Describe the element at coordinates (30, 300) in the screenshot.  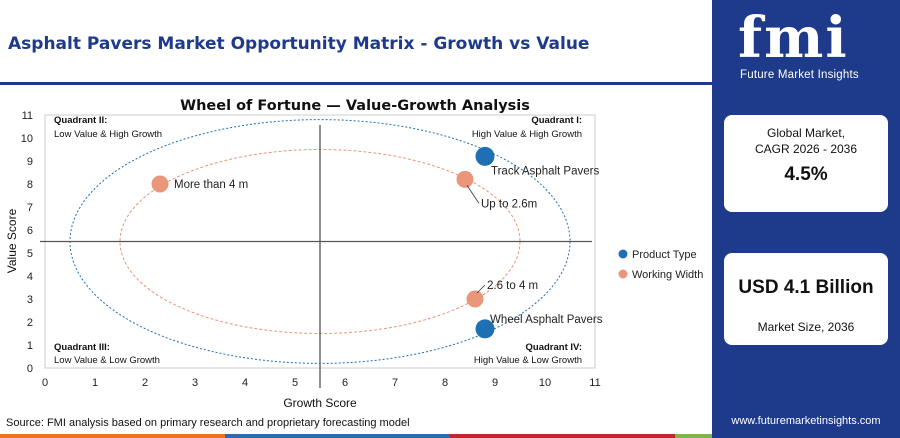
I see `y-tick-label: 3` at that location.